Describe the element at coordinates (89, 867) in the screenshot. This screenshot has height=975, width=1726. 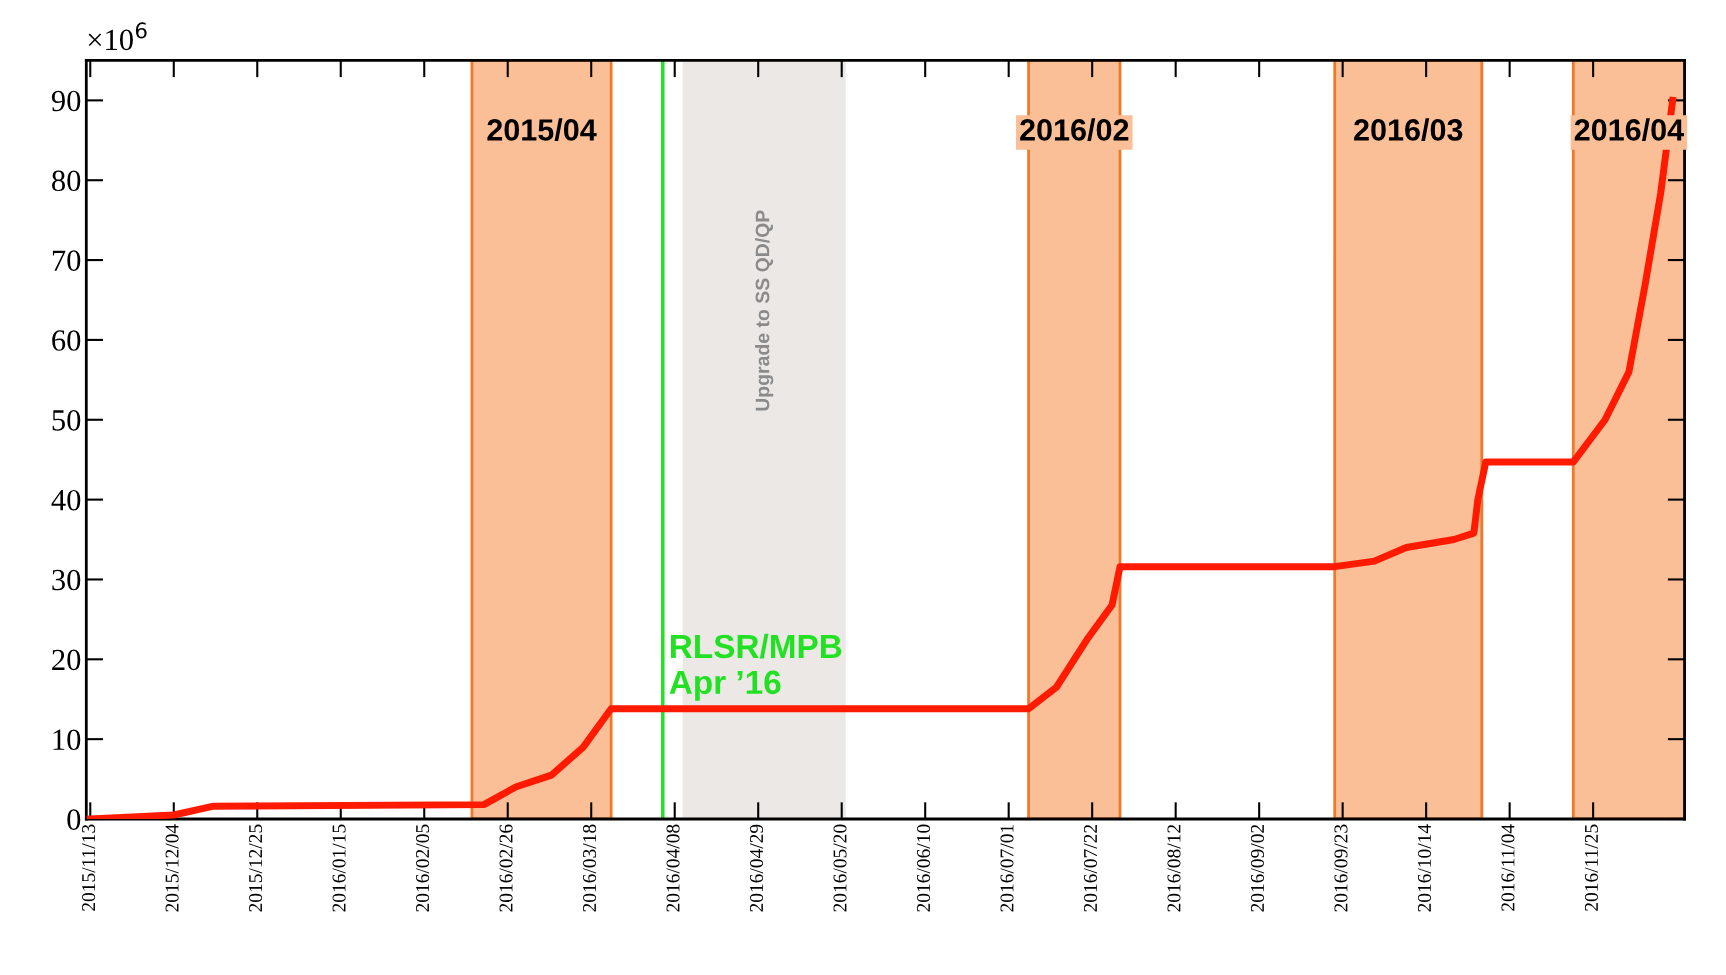
I see `x-tick-label: 2015/11/13` at that location.